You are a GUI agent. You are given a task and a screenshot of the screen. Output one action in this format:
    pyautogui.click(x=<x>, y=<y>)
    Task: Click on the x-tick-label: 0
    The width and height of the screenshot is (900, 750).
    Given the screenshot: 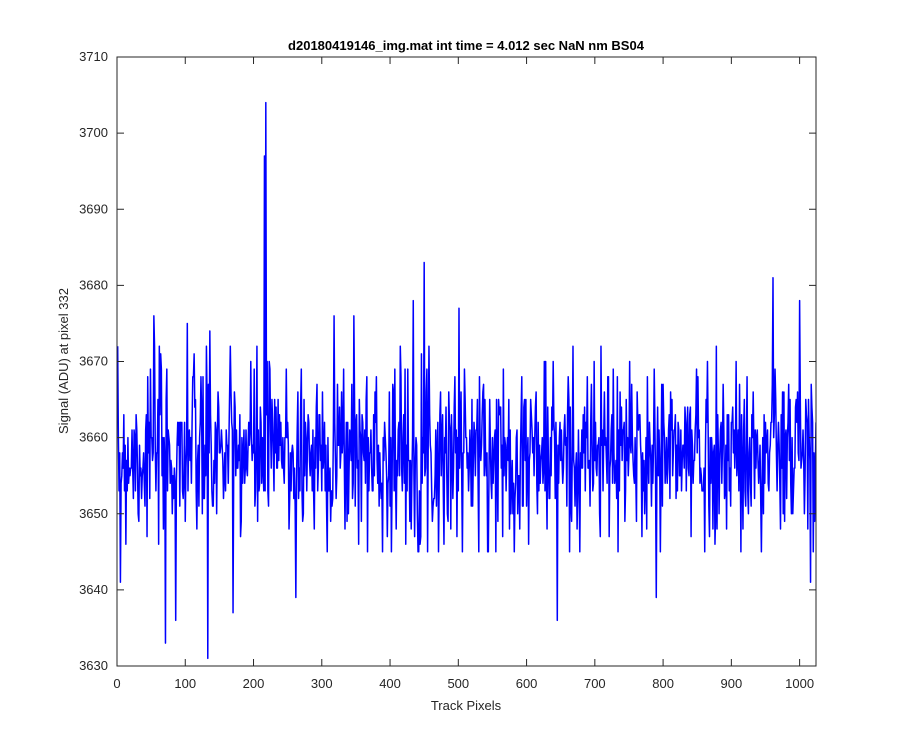 What is the action you would take?
    pyautogui.click(x=116, y=683)
    